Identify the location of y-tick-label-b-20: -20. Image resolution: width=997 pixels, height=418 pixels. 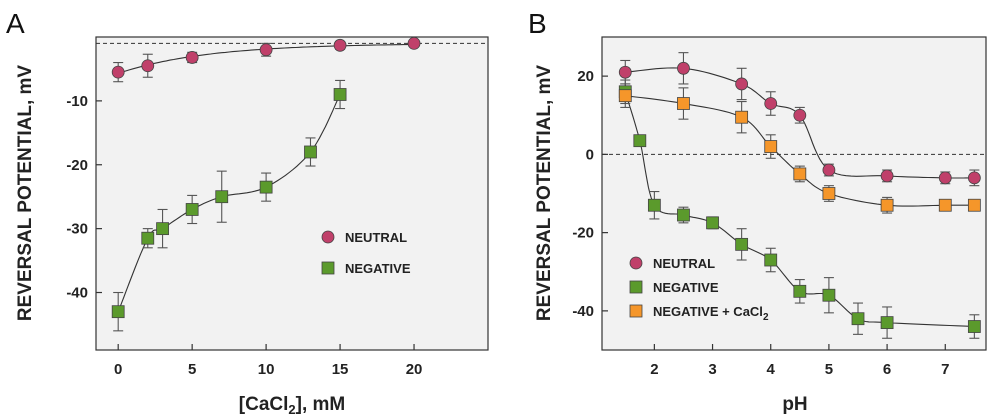
(583, 233).